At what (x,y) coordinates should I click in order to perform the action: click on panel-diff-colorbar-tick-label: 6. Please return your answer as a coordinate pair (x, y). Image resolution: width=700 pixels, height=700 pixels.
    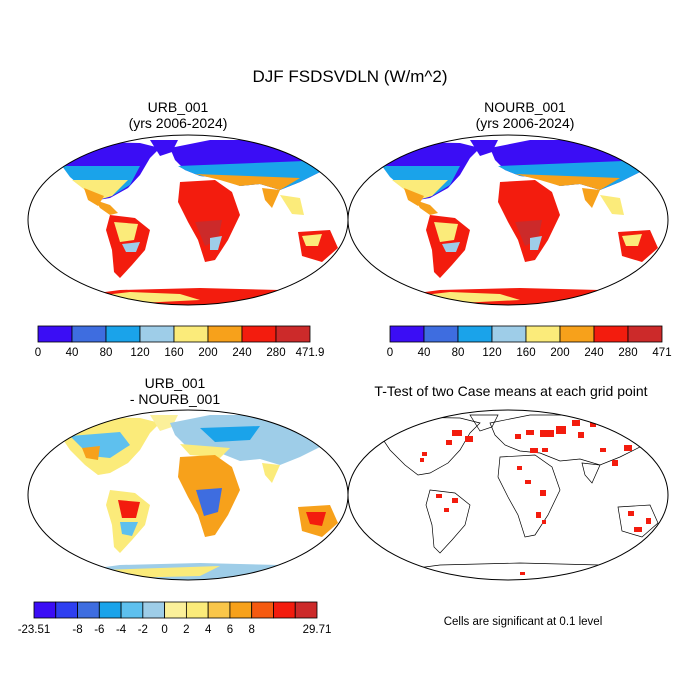
    Looking at the image, I should click on (230, 630).